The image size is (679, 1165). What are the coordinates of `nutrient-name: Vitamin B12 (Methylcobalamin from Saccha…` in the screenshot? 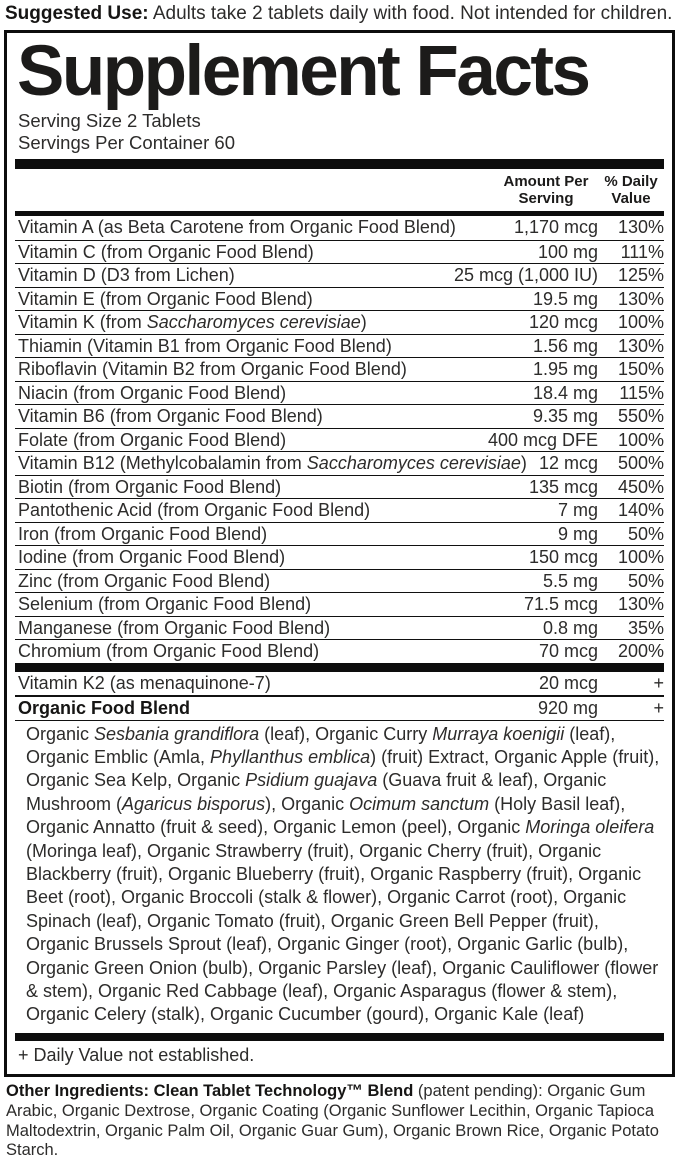 It's located at (272, 463).